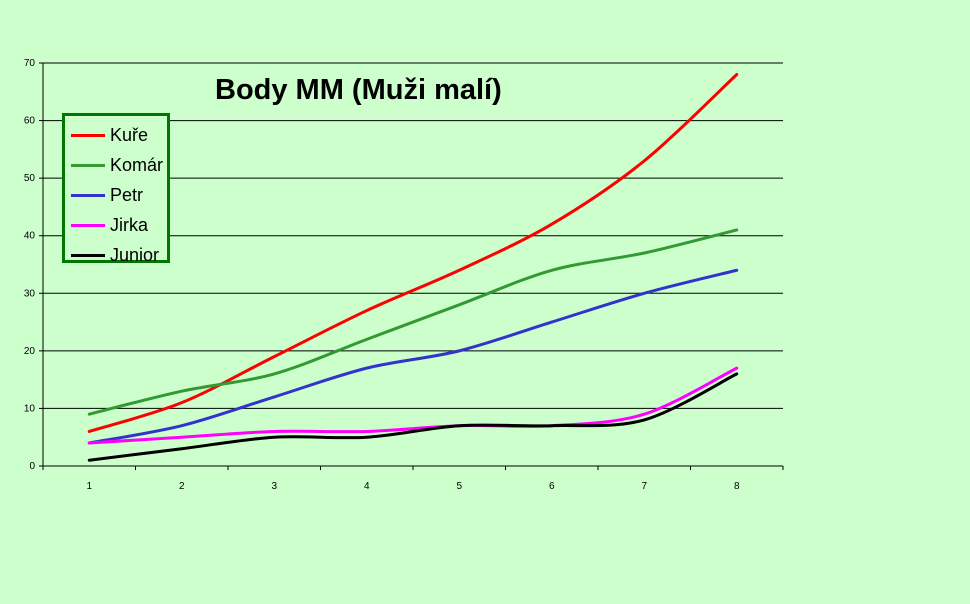 The width and height of the screenshot is (970, 604). Describe the element at coordinates (367, 486) in the screenshot. I see `x-tick-label: 4` at that location.